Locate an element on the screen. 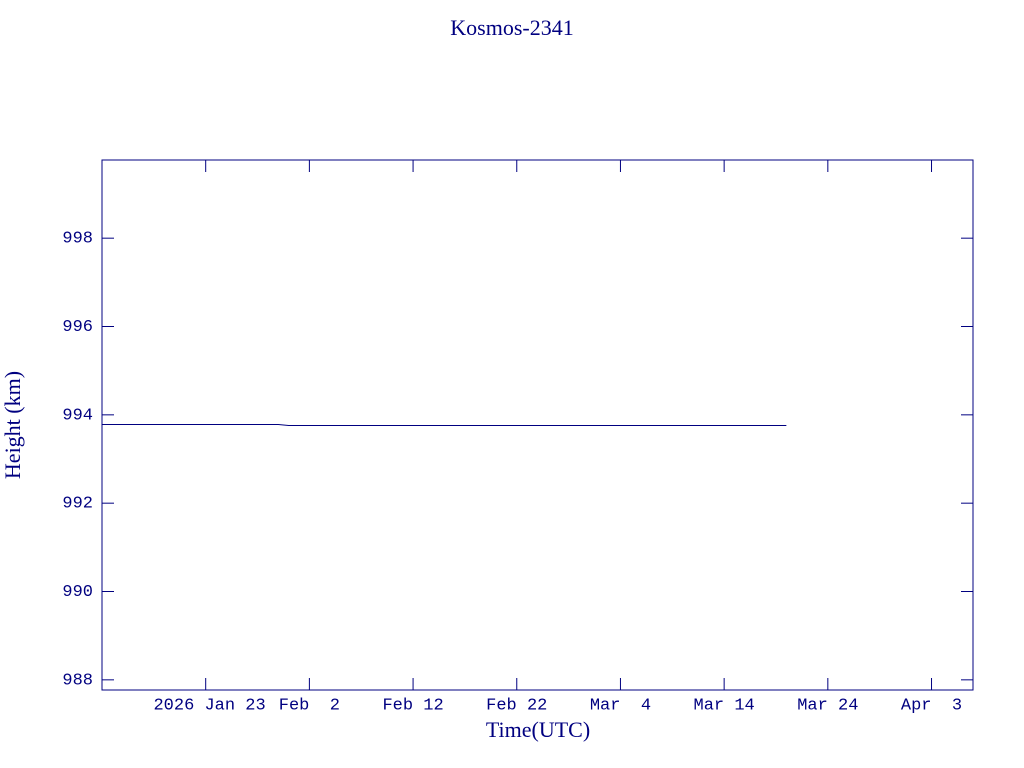  x-tick-label: Mar 14 is located at coordinates (724, 705).